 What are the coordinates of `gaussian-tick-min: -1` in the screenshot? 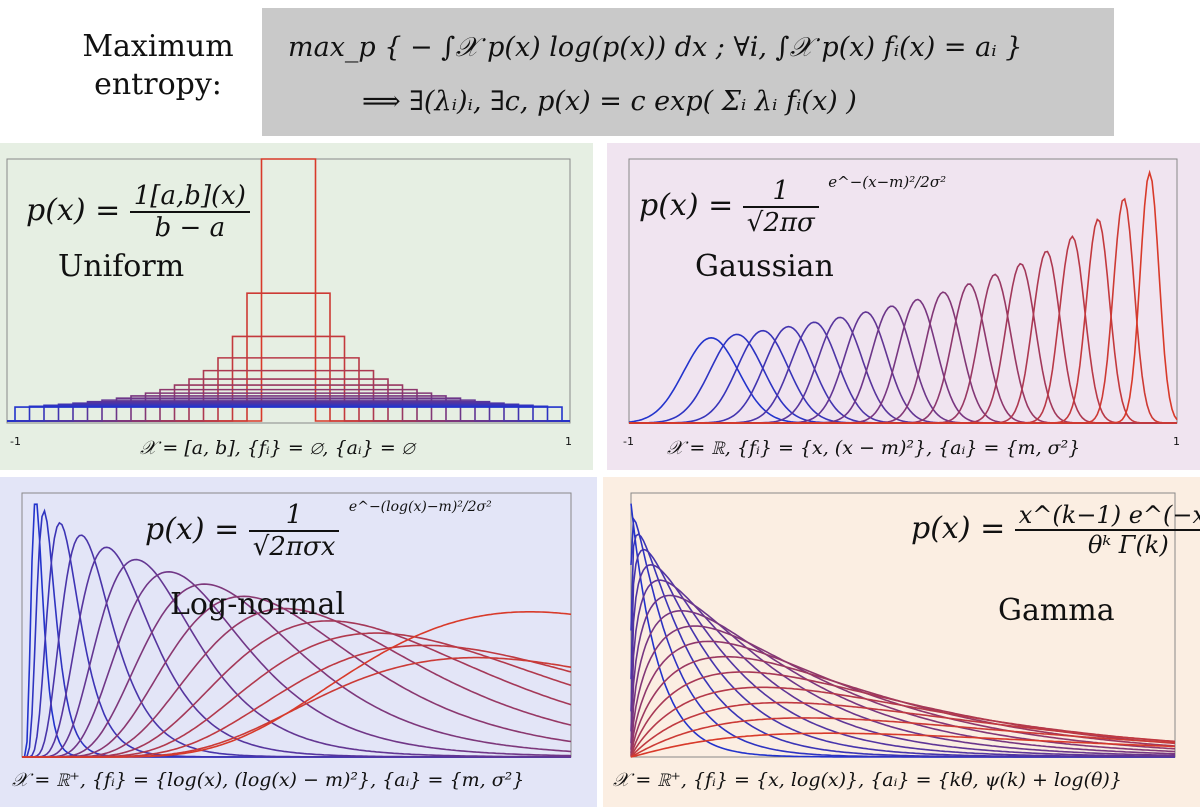 It's located at (628, 441).